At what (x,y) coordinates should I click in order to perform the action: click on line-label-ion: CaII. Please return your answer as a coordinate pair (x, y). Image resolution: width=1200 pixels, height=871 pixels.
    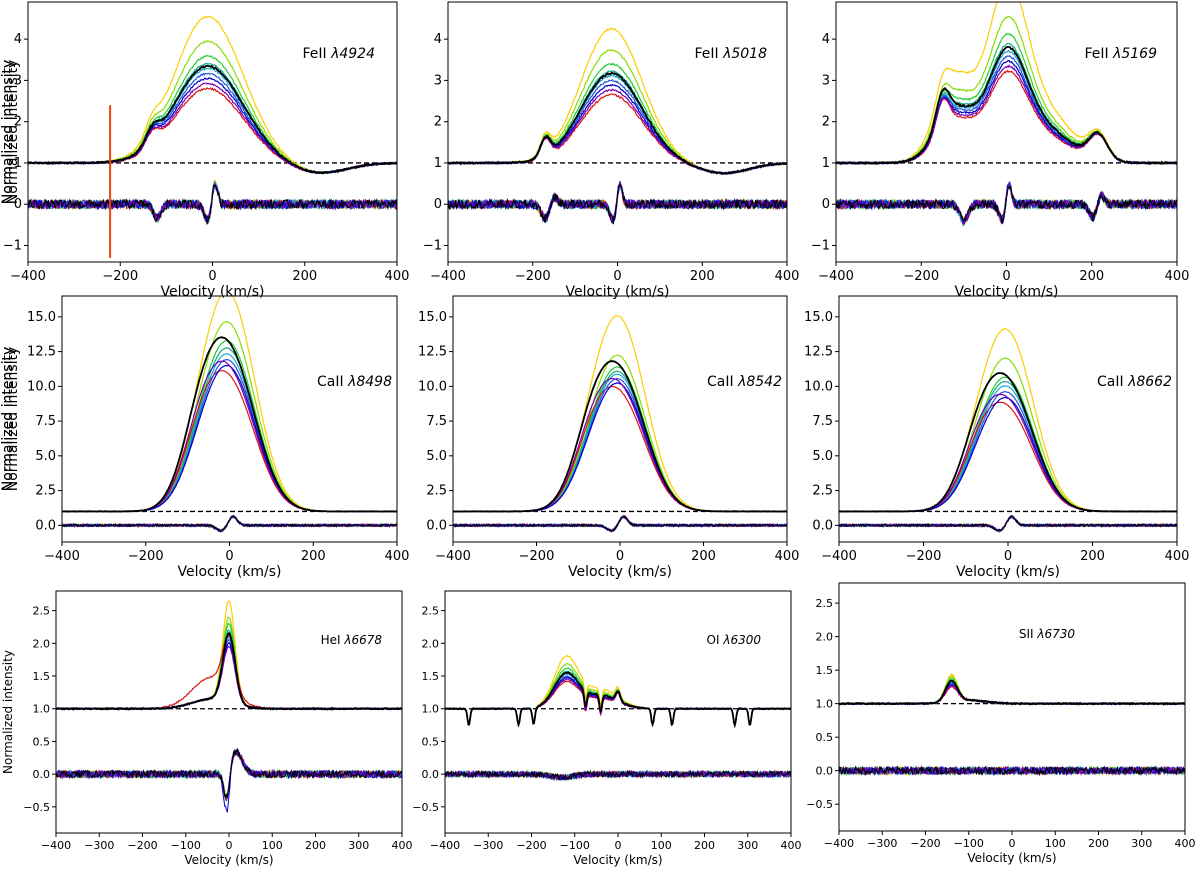
    Looking at the image, I should click on (722, 382).